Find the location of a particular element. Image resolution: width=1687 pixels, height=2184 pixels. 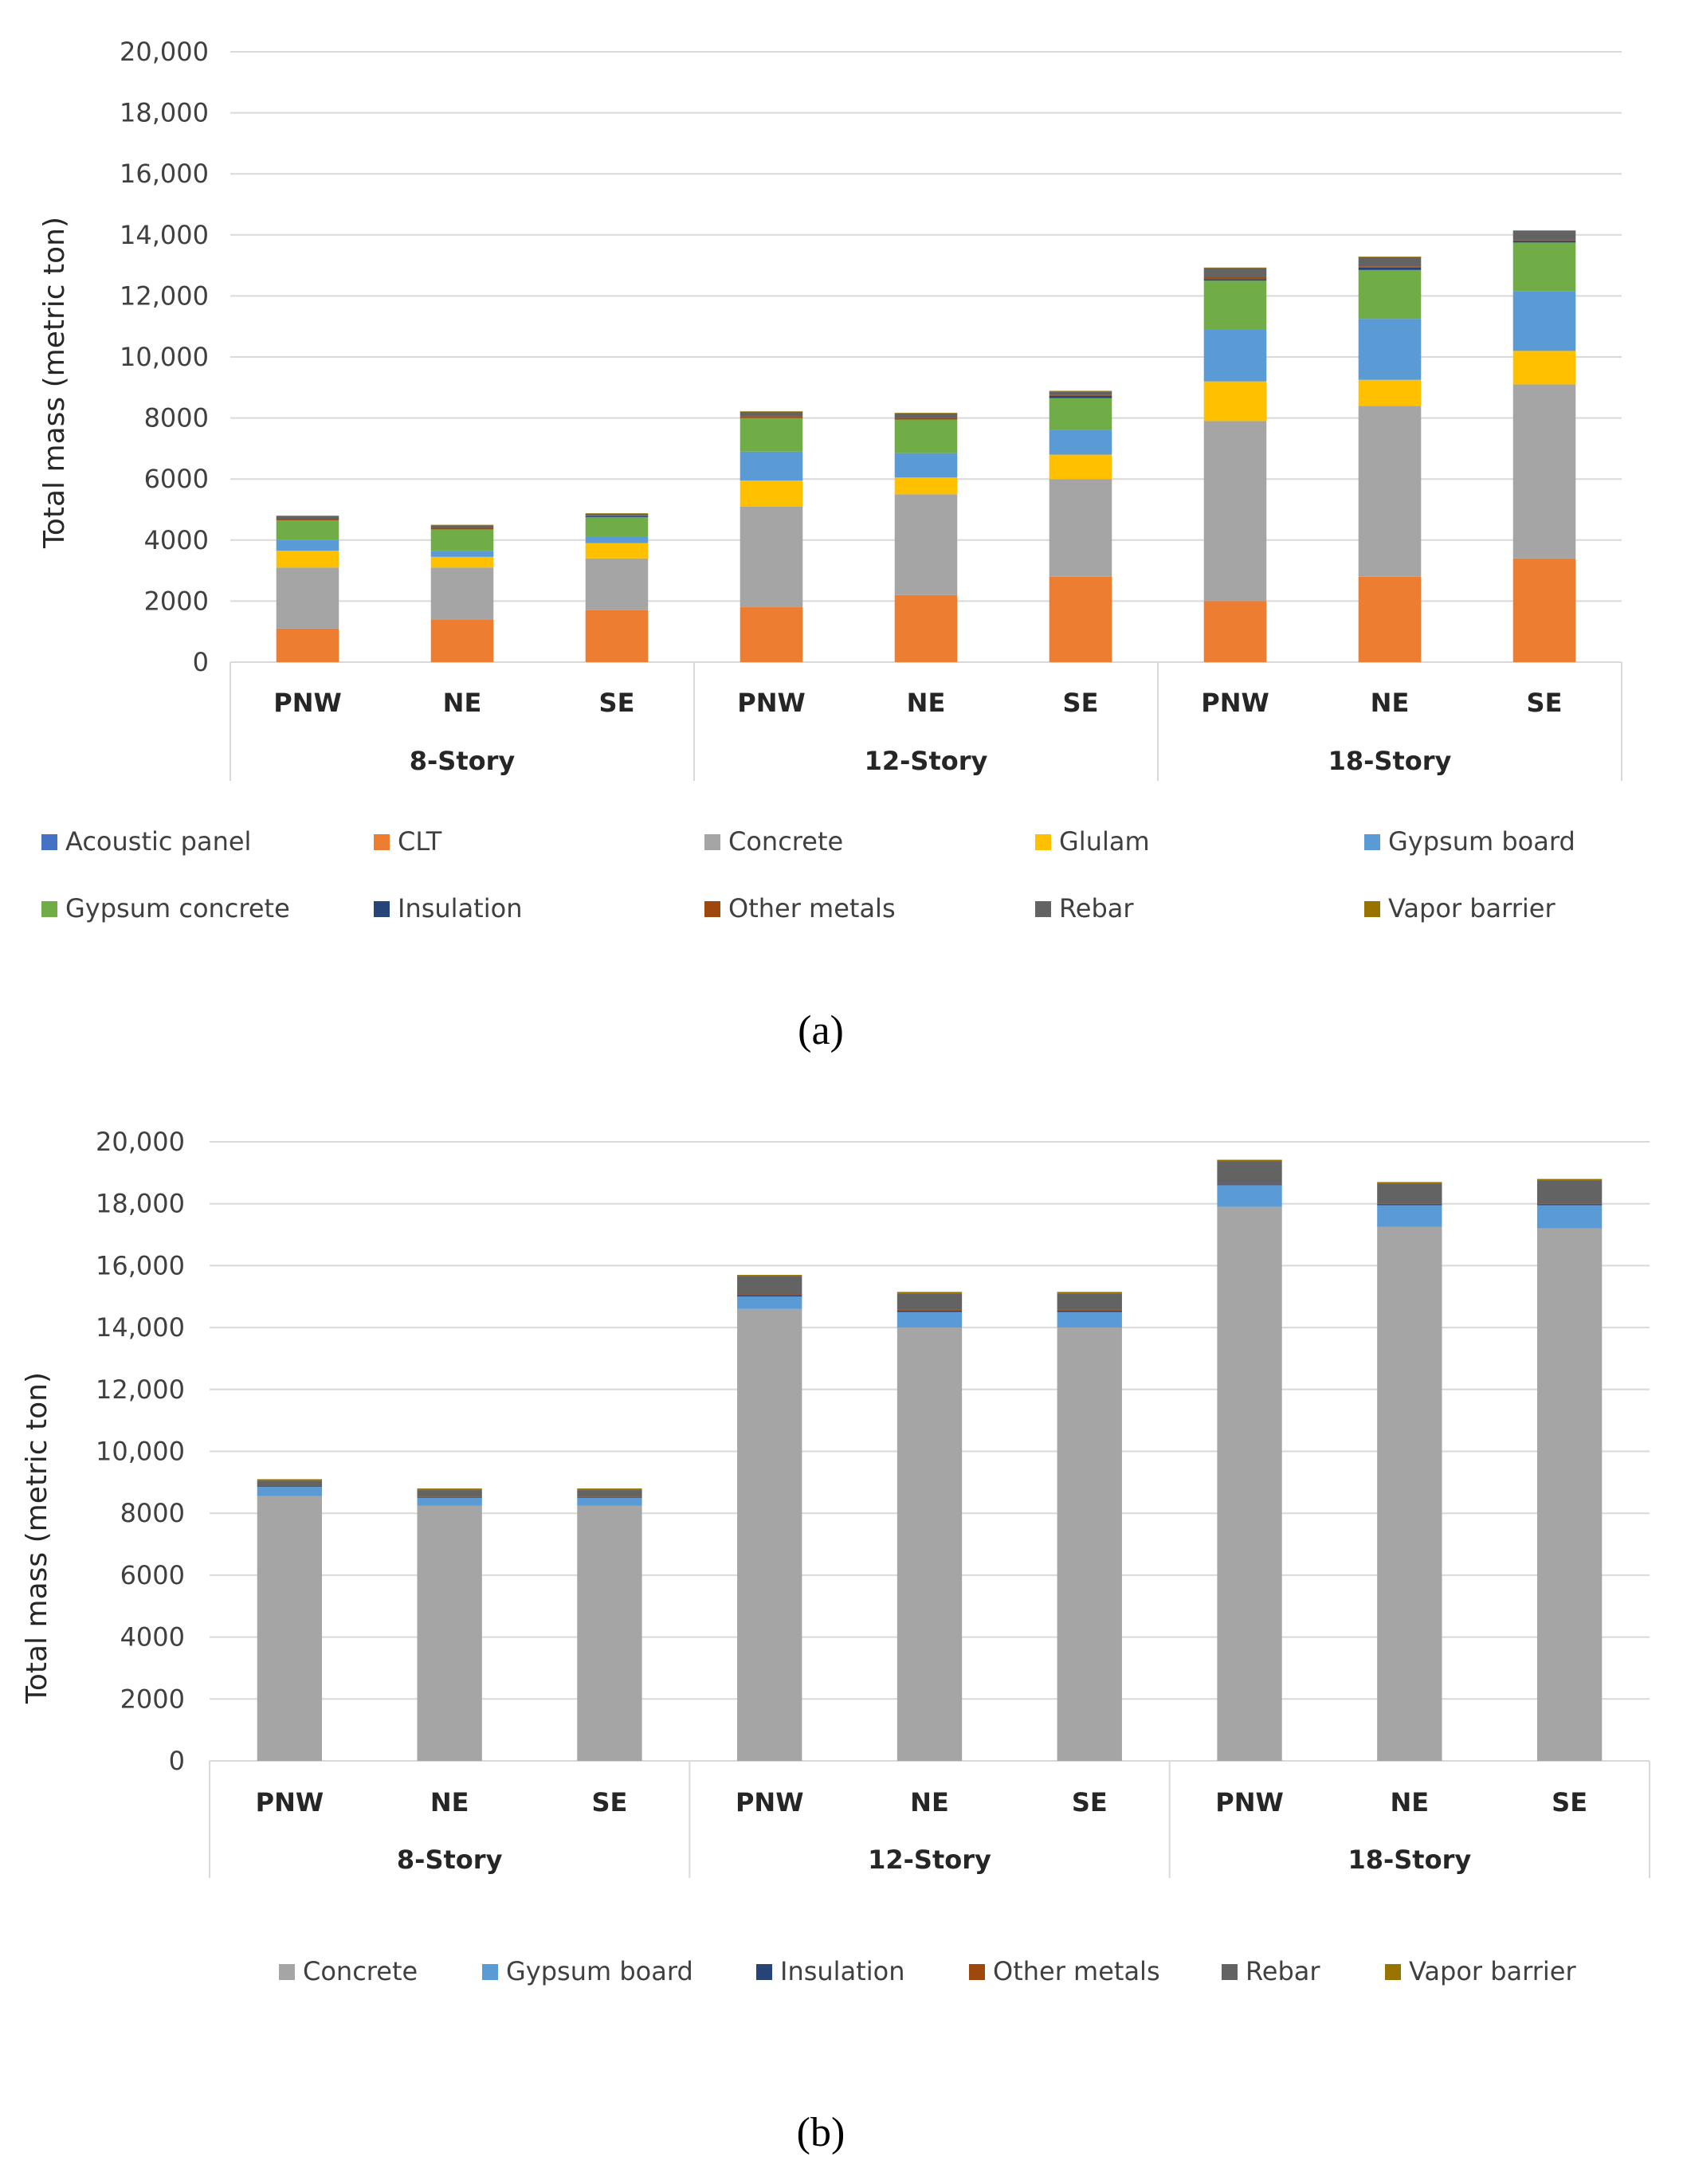

legend-label: Gypsum concrete is located at coordinates (177, 908).